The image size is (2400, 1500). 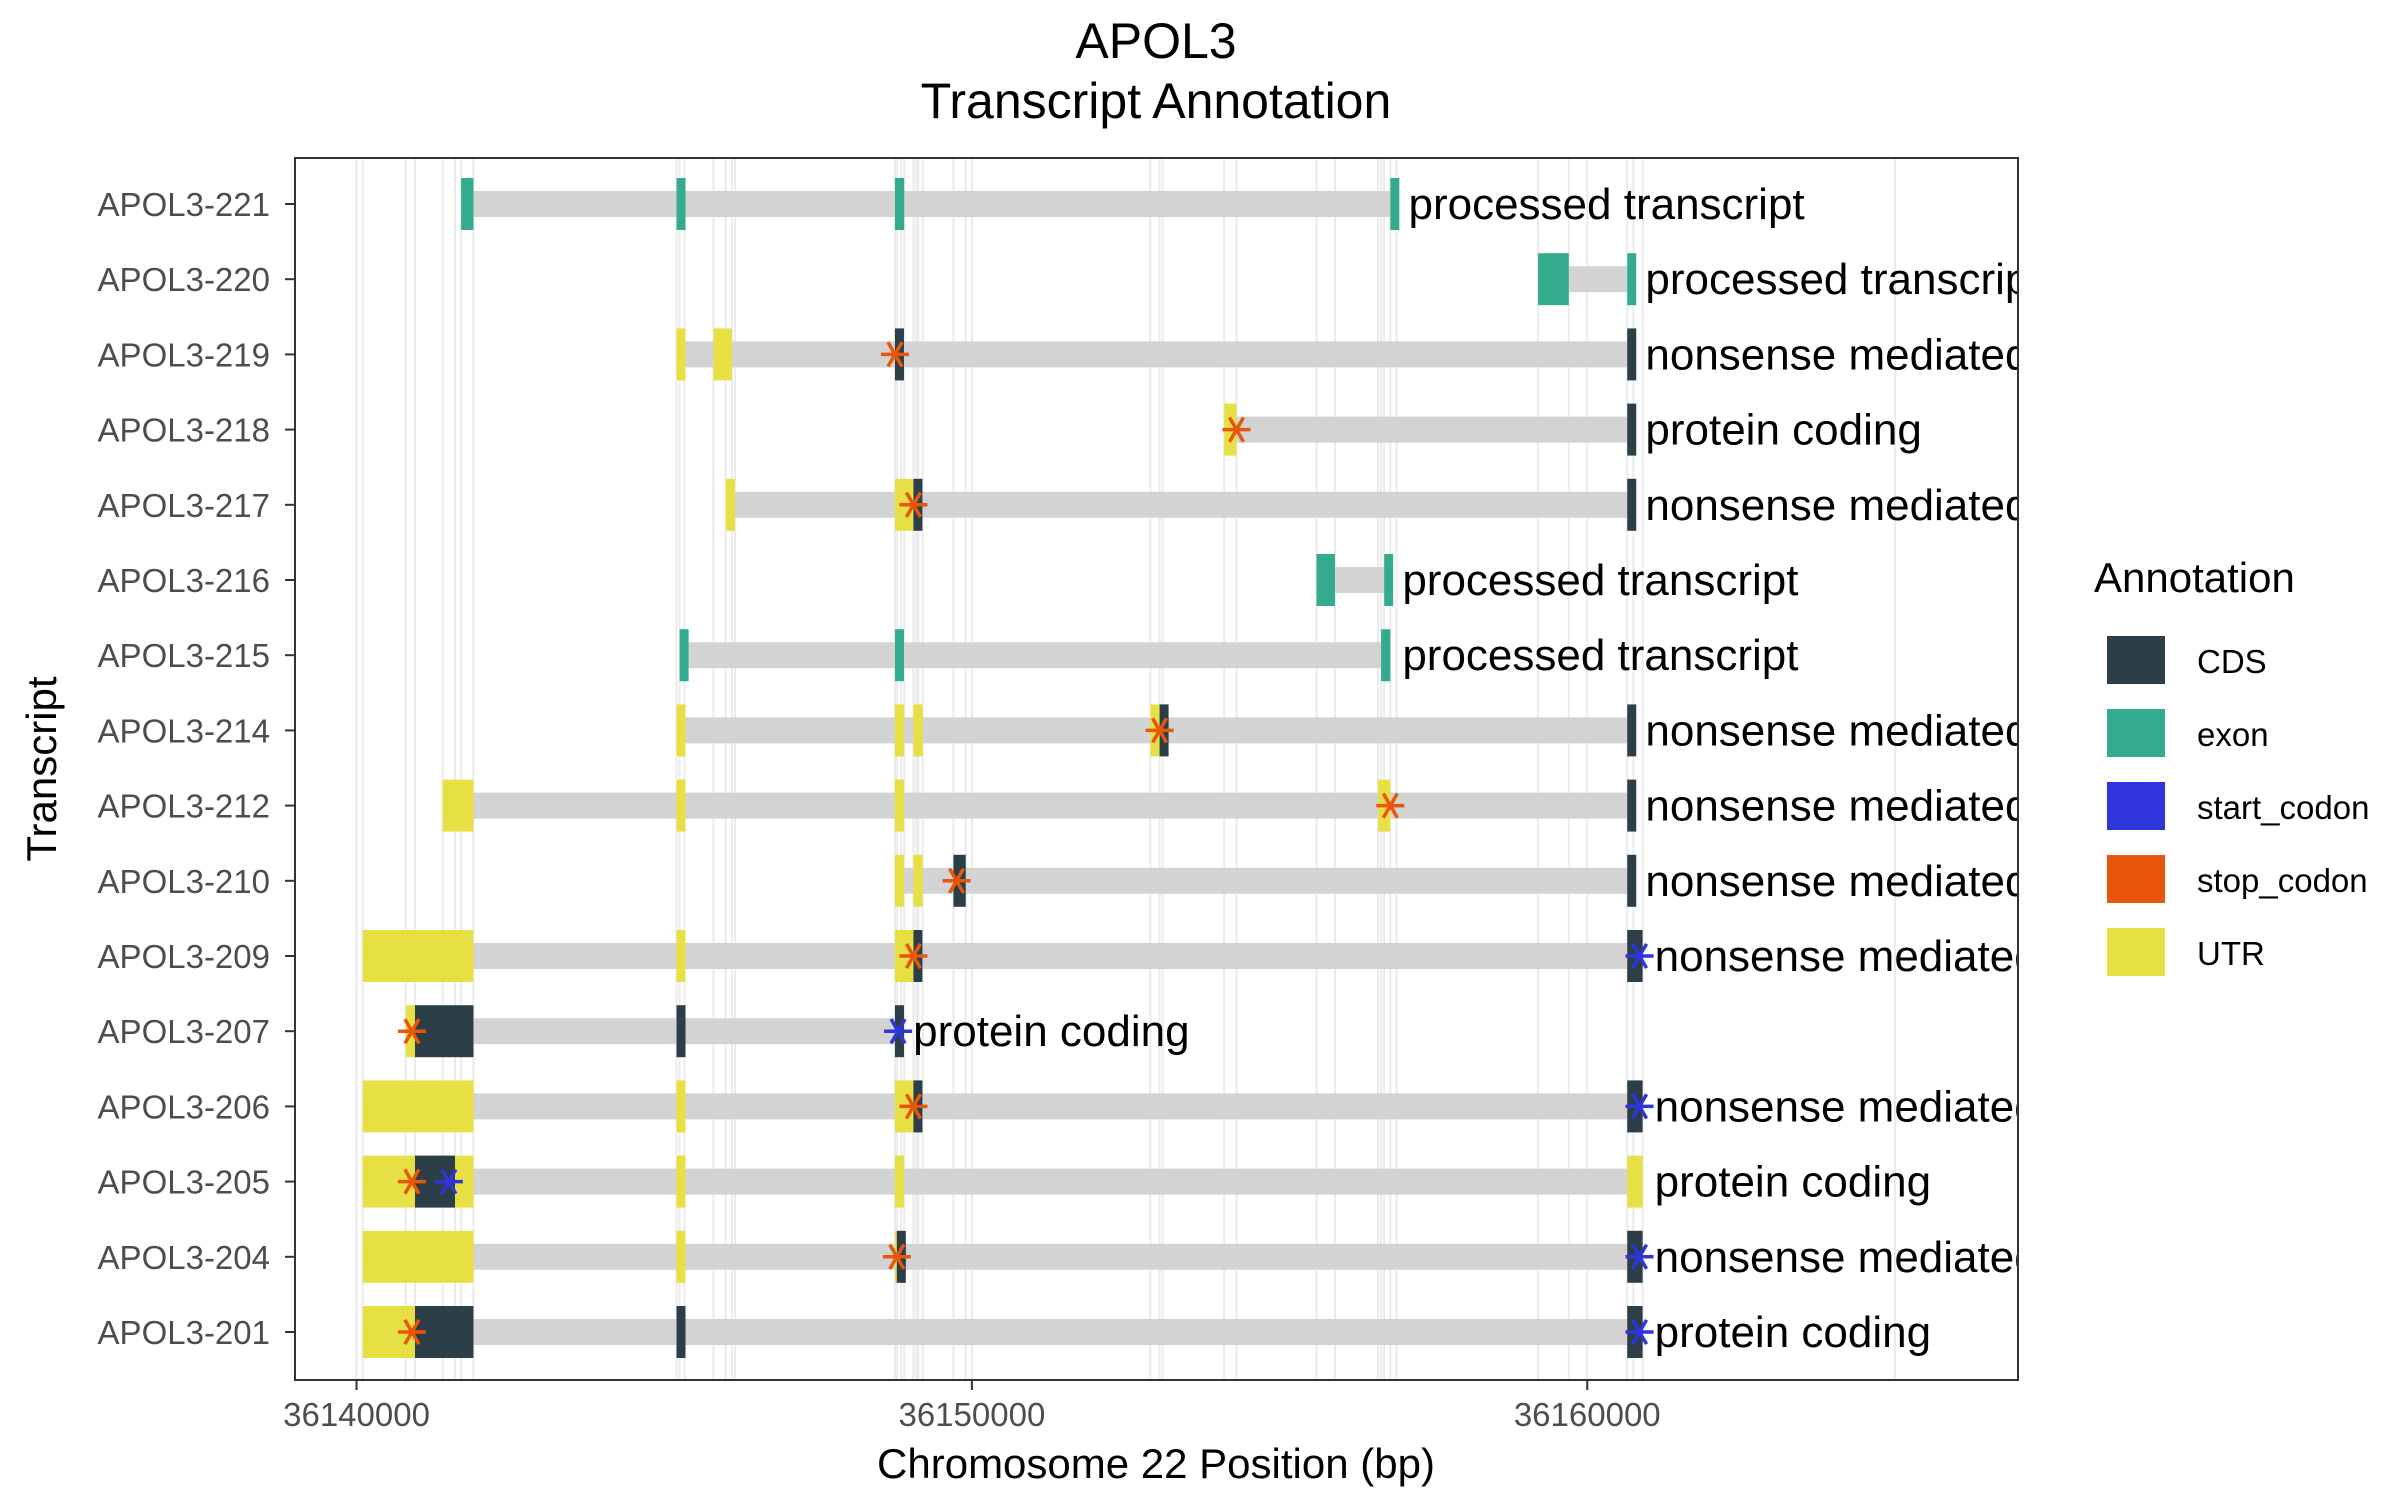 I want to click on chart-title: APOL3, so click(x=1155, y=41).